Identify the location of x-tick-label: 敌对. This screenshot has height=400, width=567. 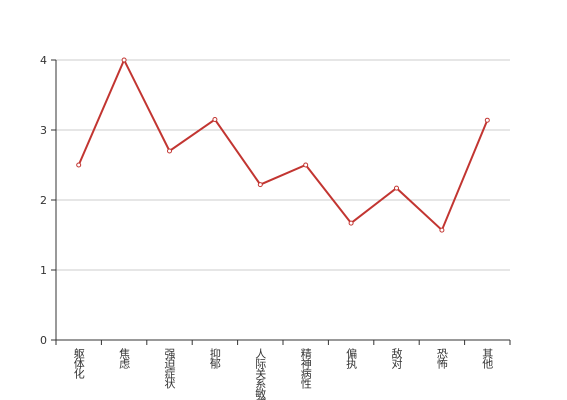
(396, 358).